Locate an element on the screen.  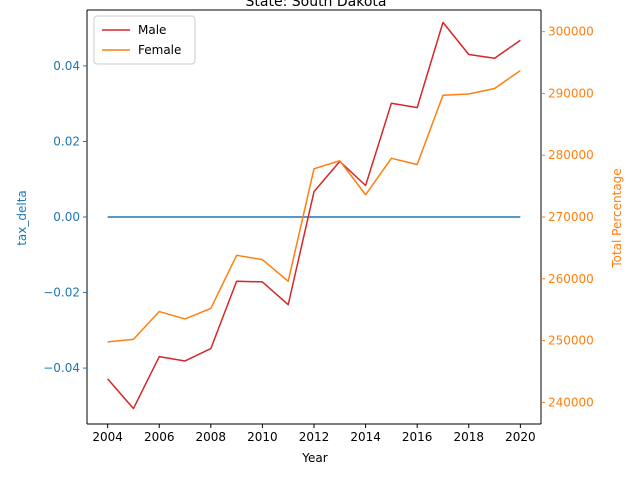
left-y-tick-label: 0.04 is located at coordinates (66, 66).